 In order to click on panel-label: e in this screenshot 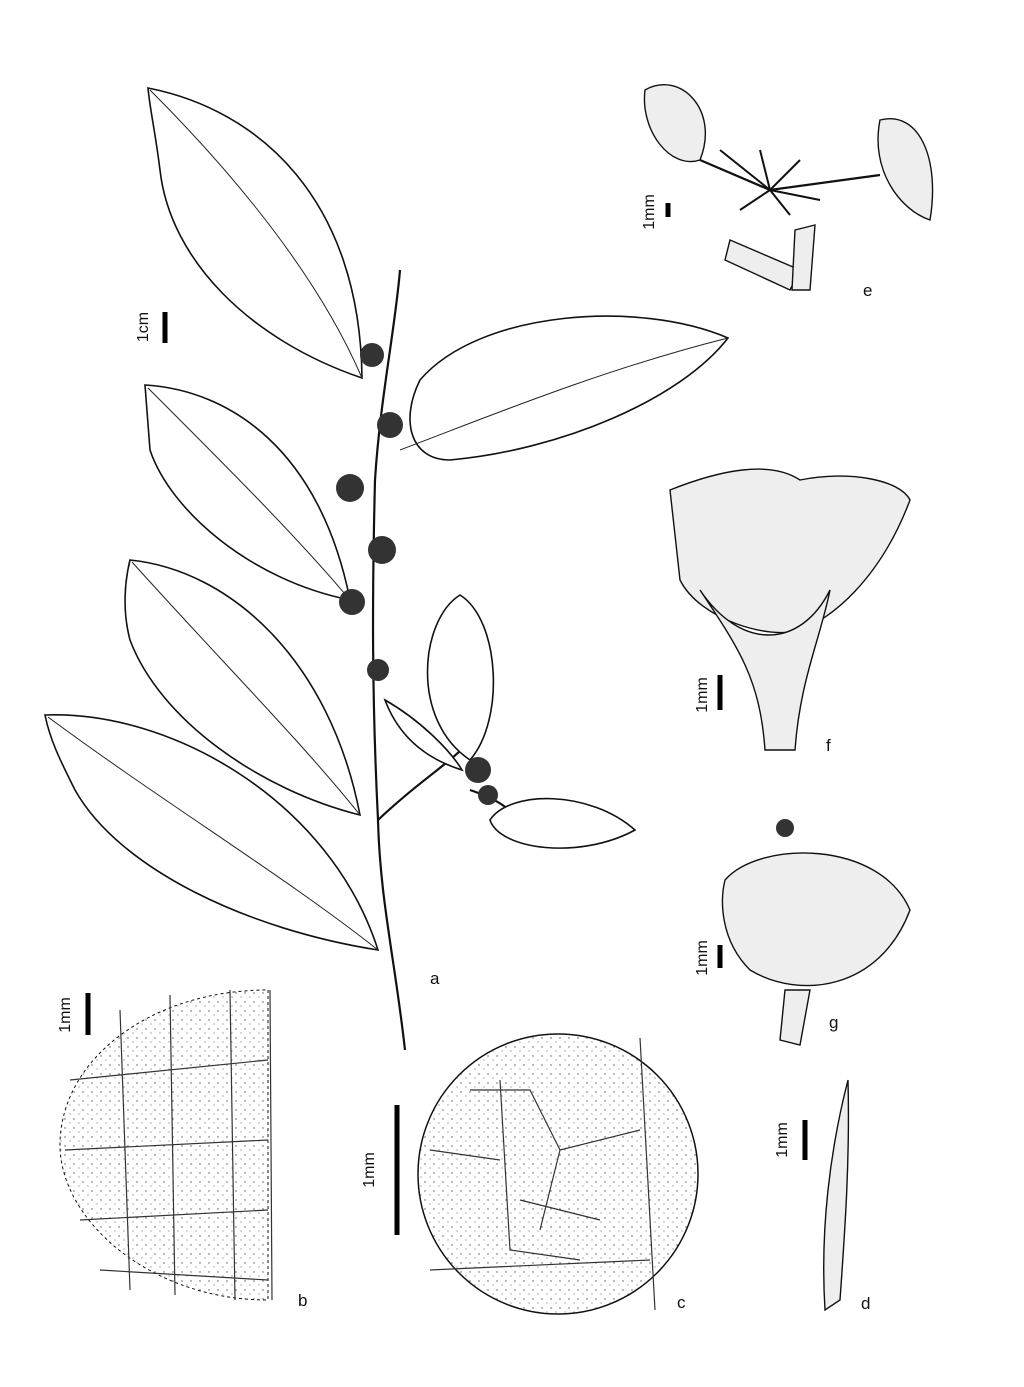, I will do `click(867, 290)`.